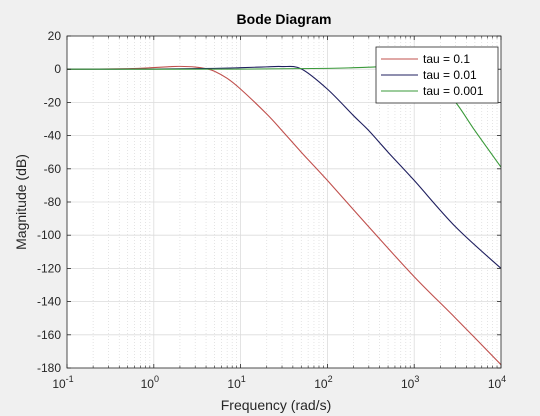 The width and height of the screenshot is (540, 416). I want to click on x-tick-exponent: -1, so click(70, 379).